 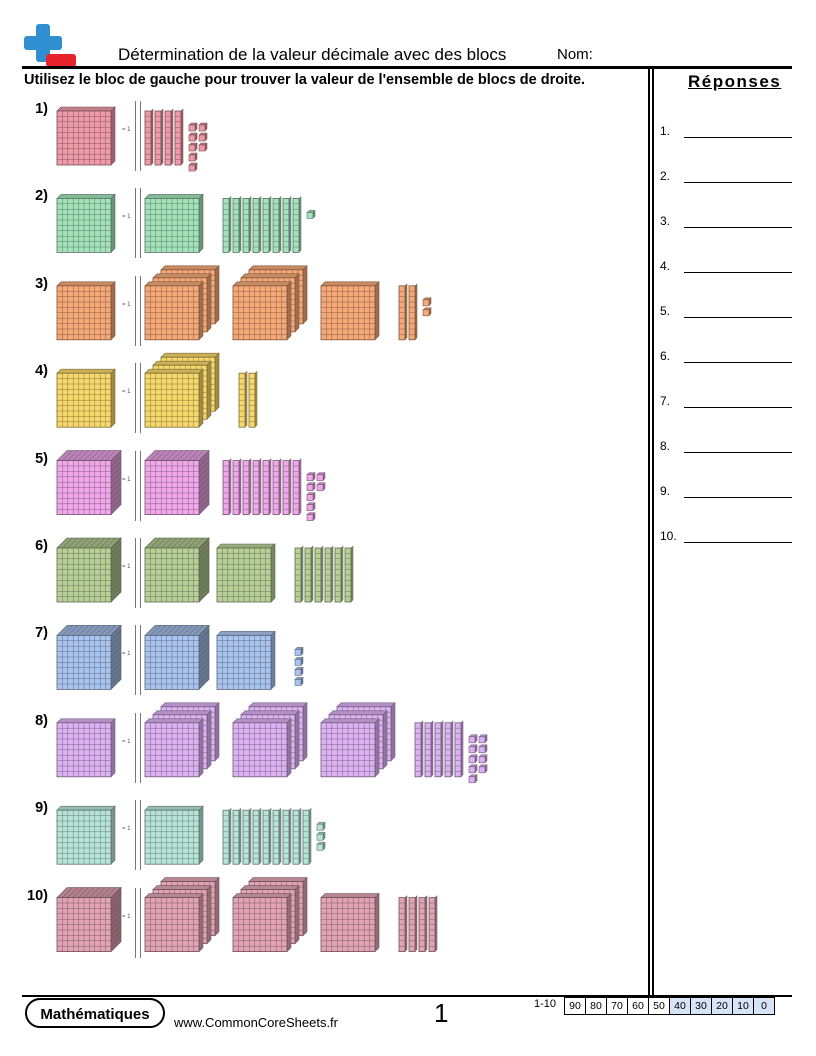 I want to click on answer-number: 6., so click(x=665, y=356).